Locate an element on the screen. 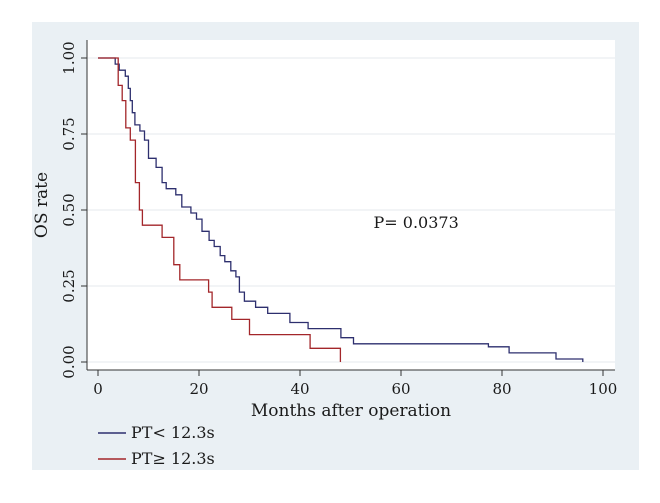 The image size is (660, 503). y-tick-label: 0.25 is located at coordinates (69, 285).